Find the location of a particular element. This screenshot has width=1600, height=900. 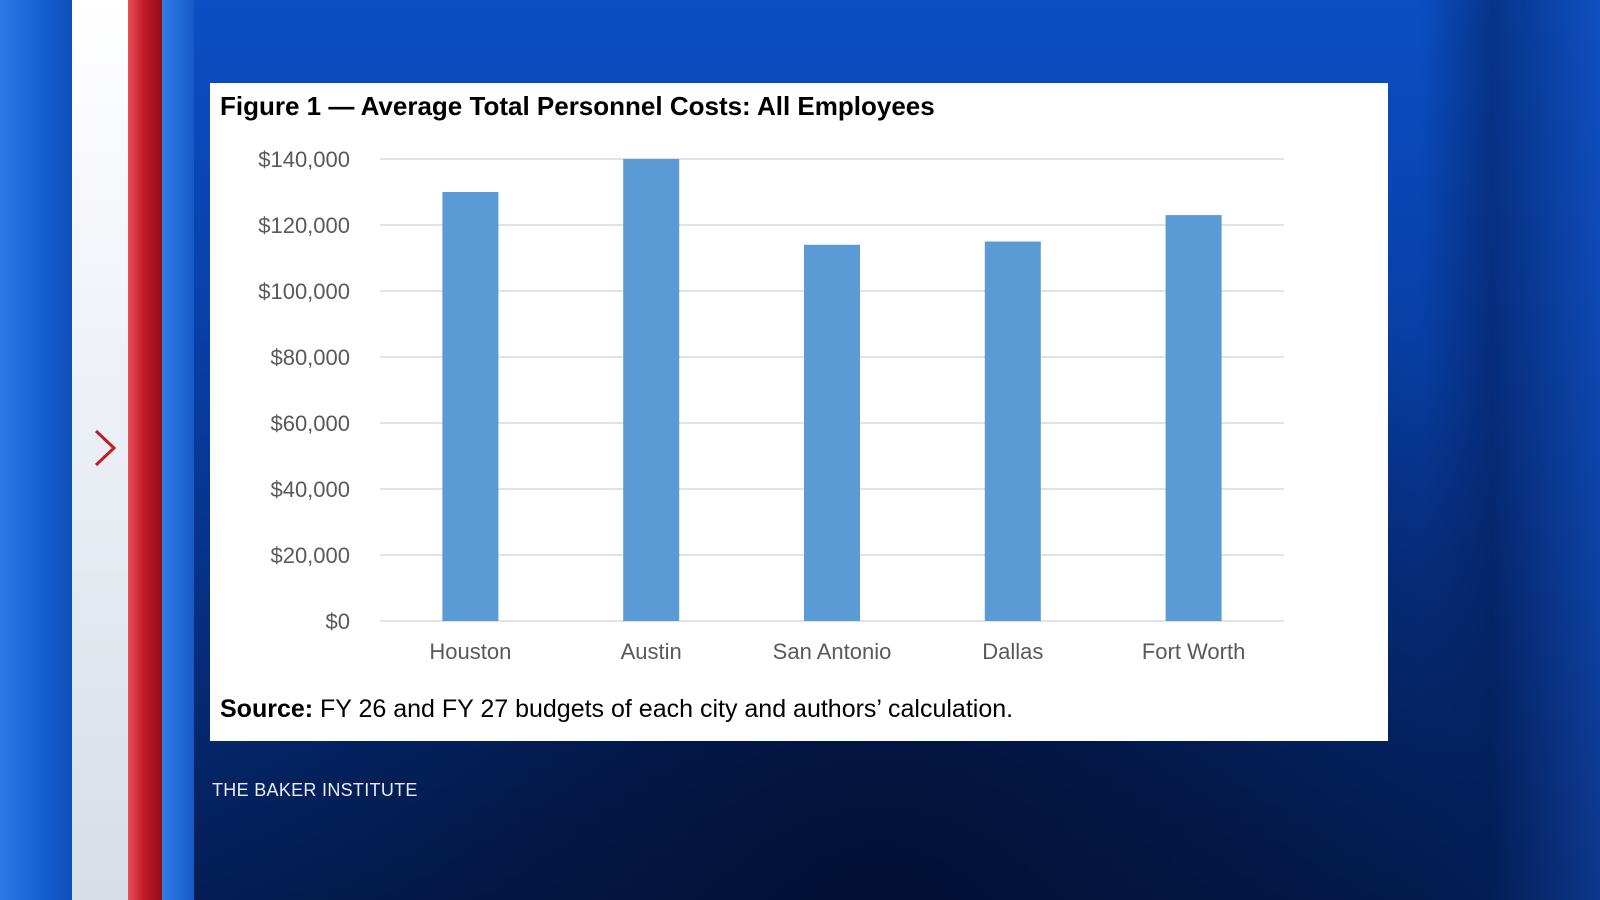

flag-stripe-white is located at coordinates (100, 450).